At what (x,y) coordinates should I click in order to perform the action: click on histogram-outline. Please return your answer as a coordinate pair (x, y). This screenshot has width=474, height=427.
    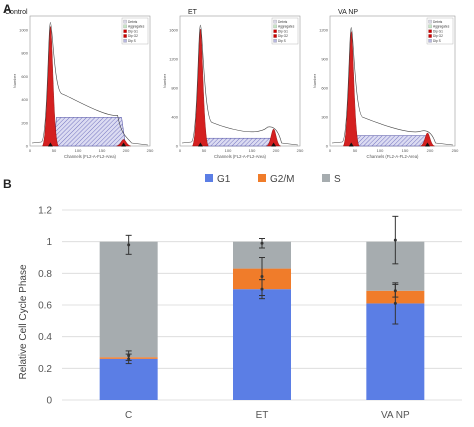
    Looking at the image, I should click on (392, 86).